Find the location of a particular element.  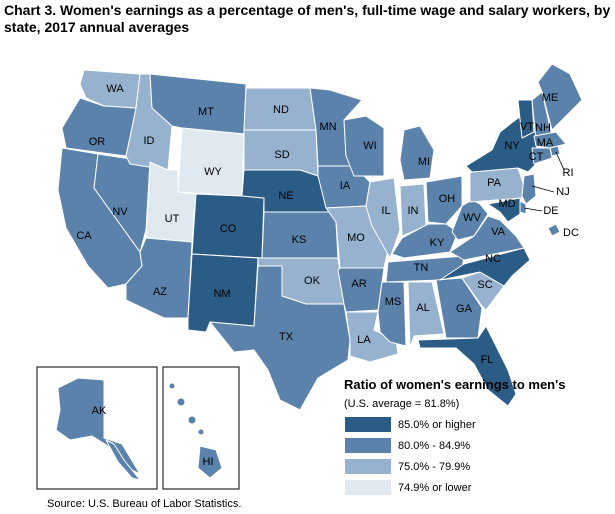

state-fl is located at coordinates (467, 366).